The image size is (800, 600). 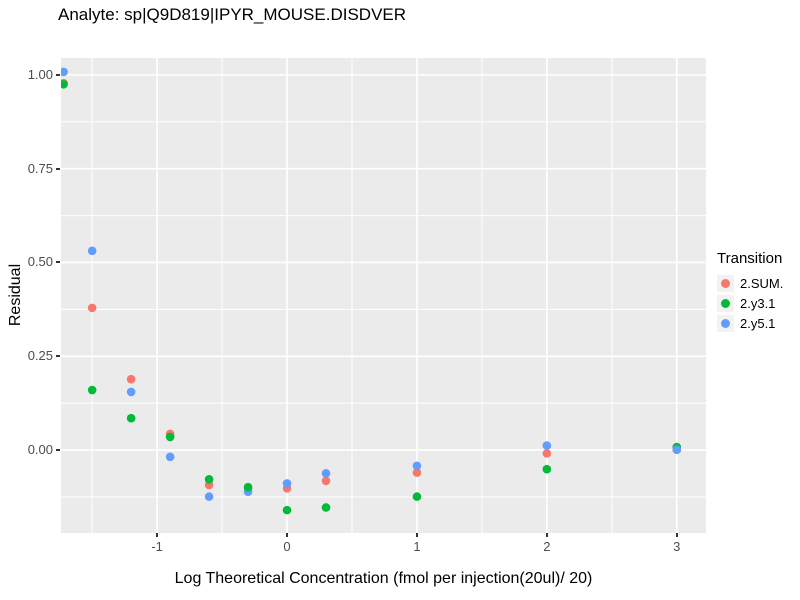 I want to click on legend-label: 2.SUM., so click(x=762, y=283).